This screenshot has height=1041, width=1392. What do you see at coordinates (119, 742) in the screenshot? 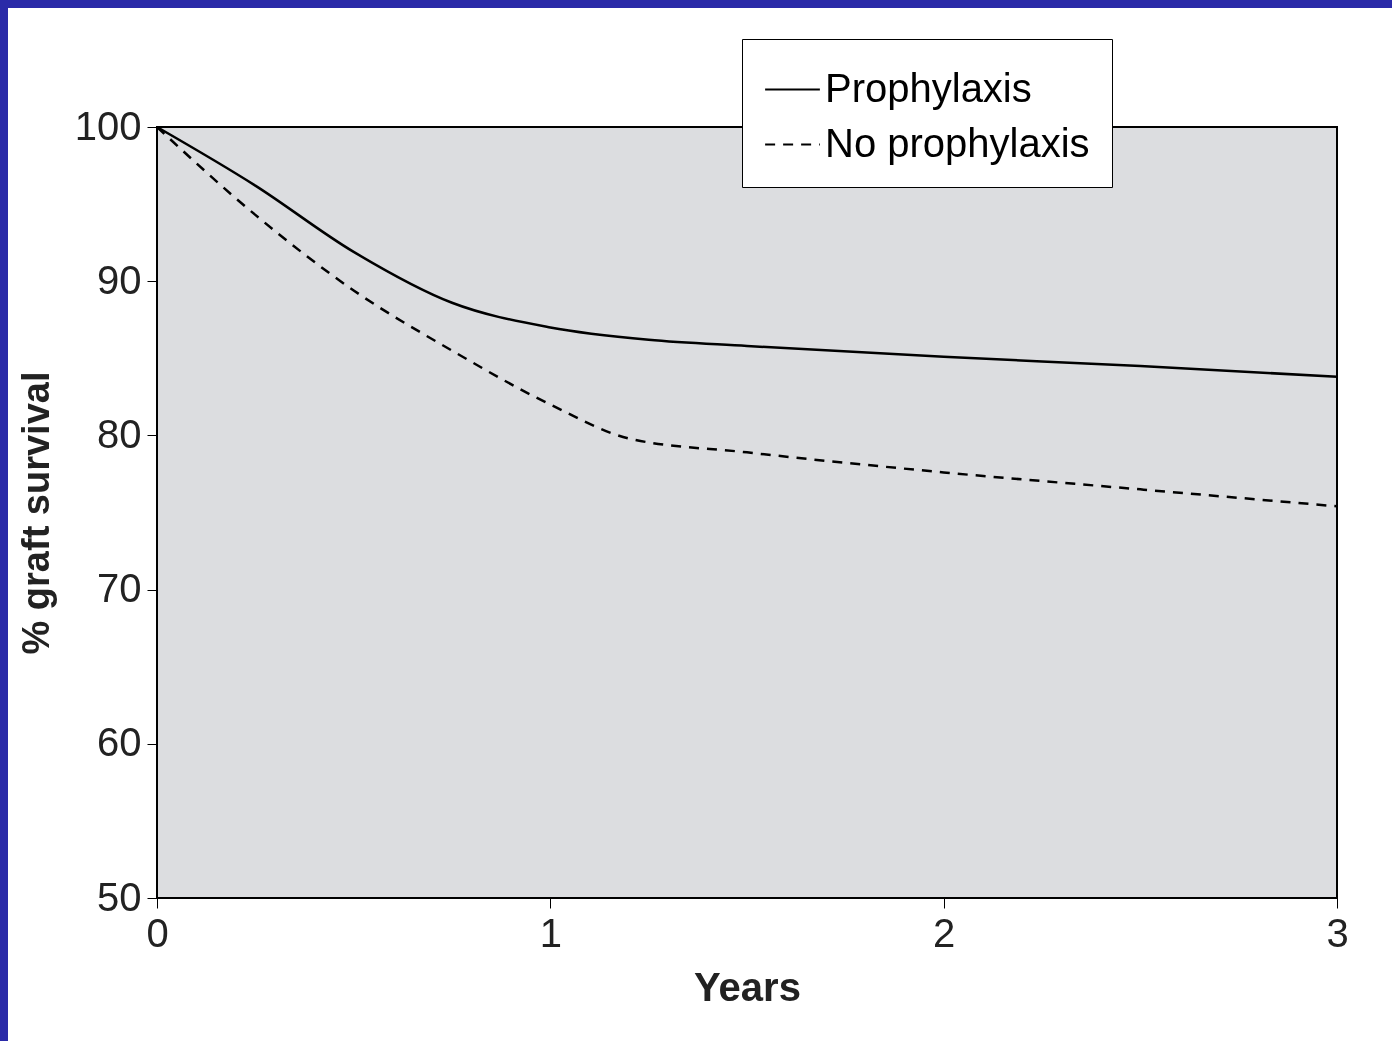
I see `y-tick-label: 60` at bounding box center [119, 742].